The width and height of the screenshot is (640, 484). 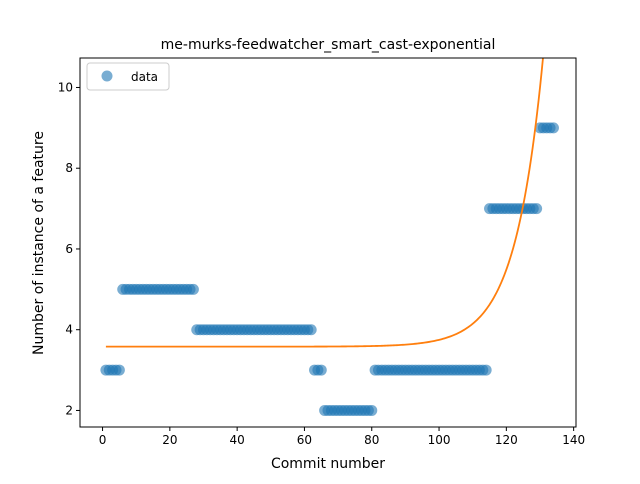 What do you see at coordinates (103, 440) in the screenshot?
I see `x-tick-label: 0` at bounding box center [103, 440].